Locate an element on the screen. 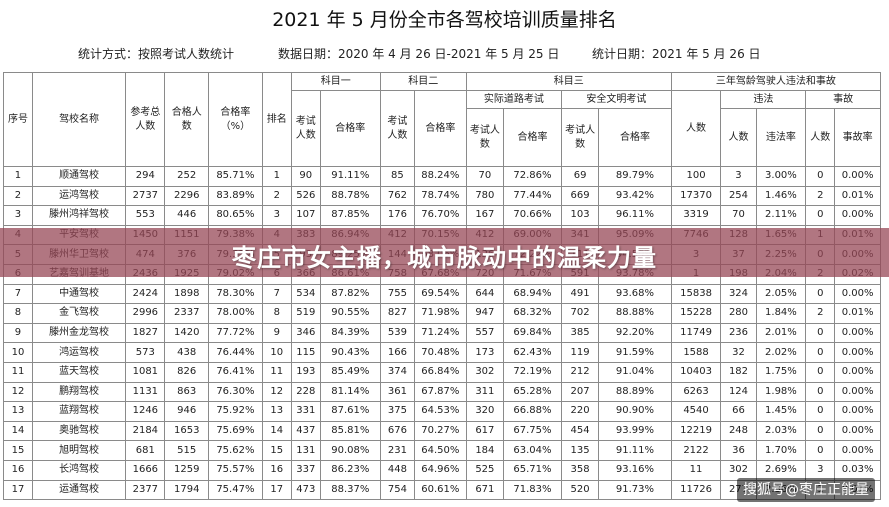  table-cell: 78.30% is located at coordinates (235, 294).